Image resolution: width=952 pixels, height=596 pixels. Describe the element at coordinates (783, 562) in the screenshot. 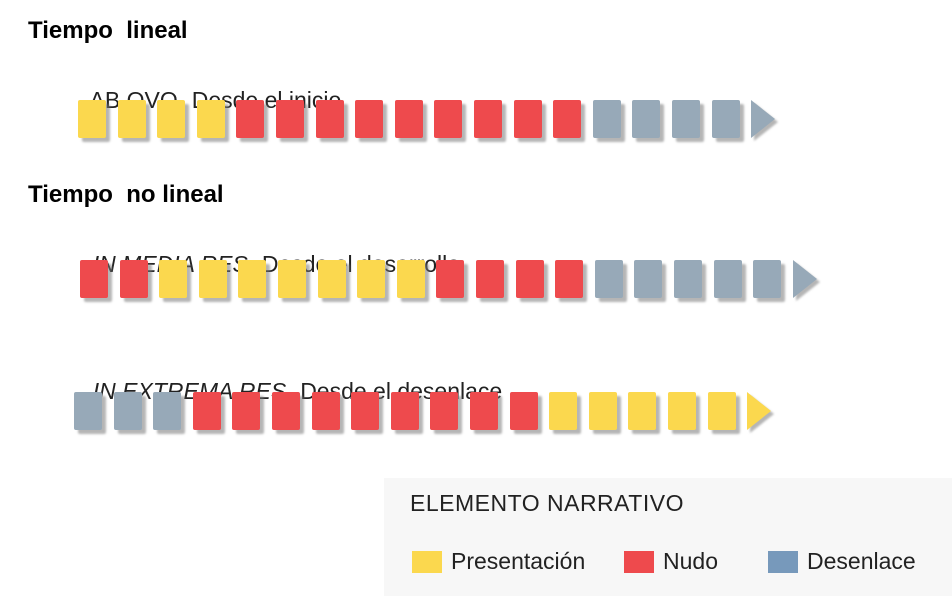

I see `desenlace-swatch` at that location.